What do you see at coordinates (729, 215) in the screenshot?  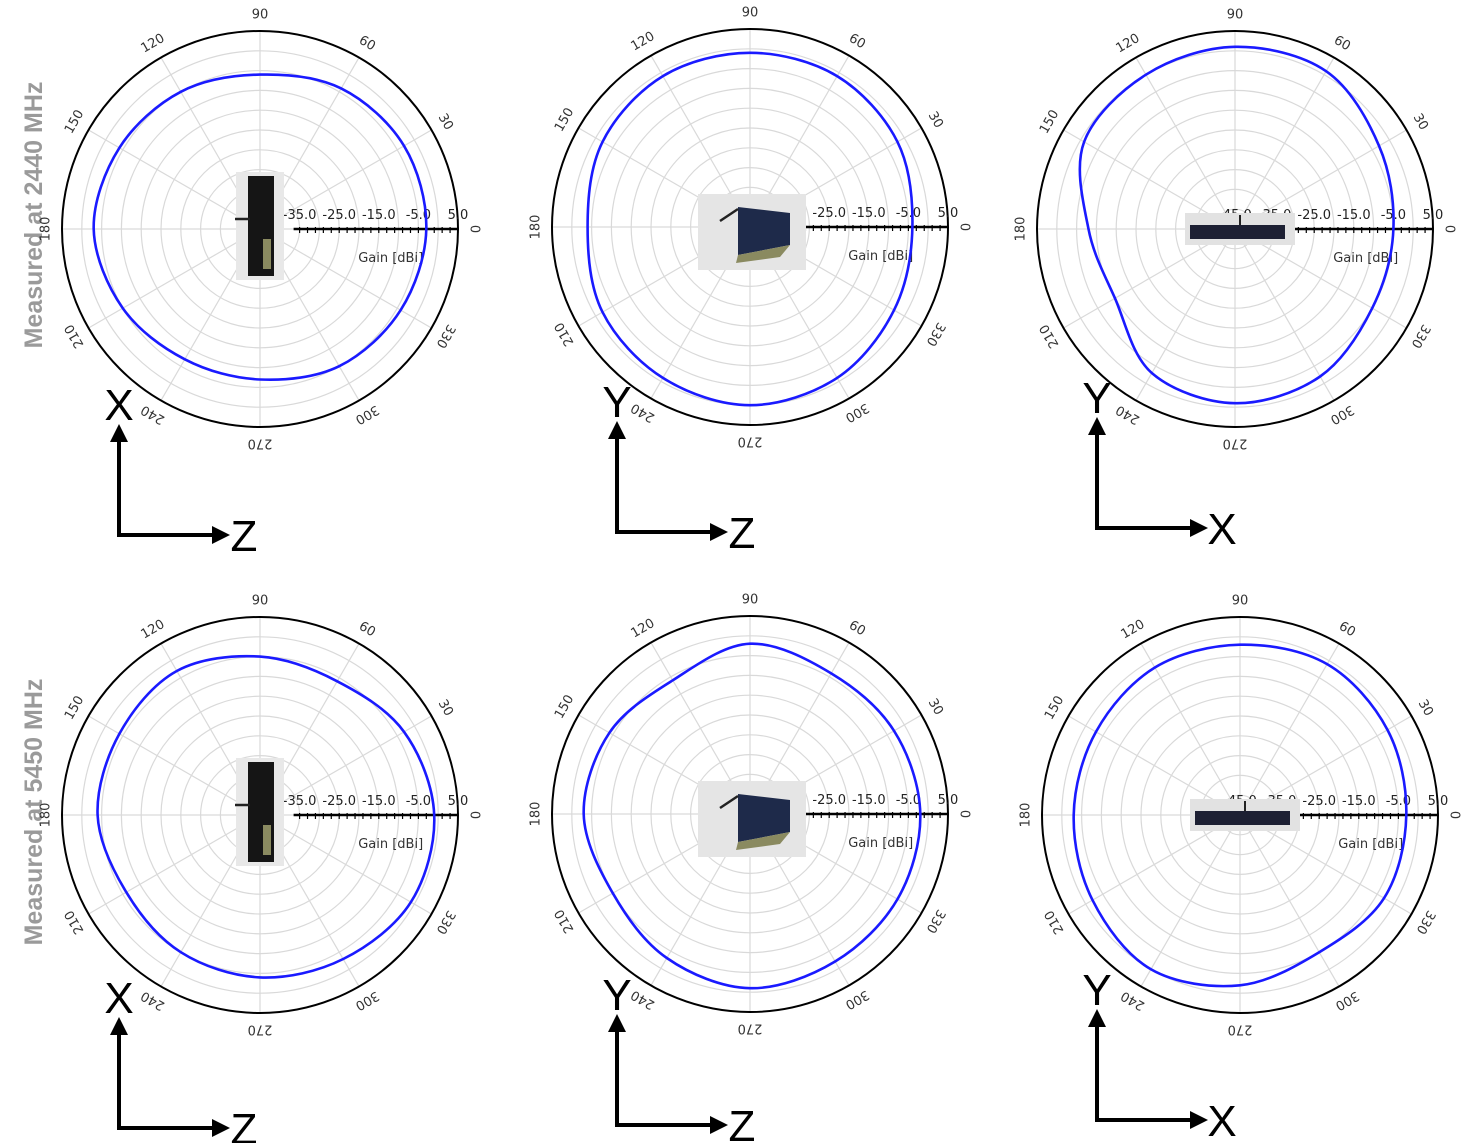 I see `device-antenna-lead` at bounding box center [729, 215].